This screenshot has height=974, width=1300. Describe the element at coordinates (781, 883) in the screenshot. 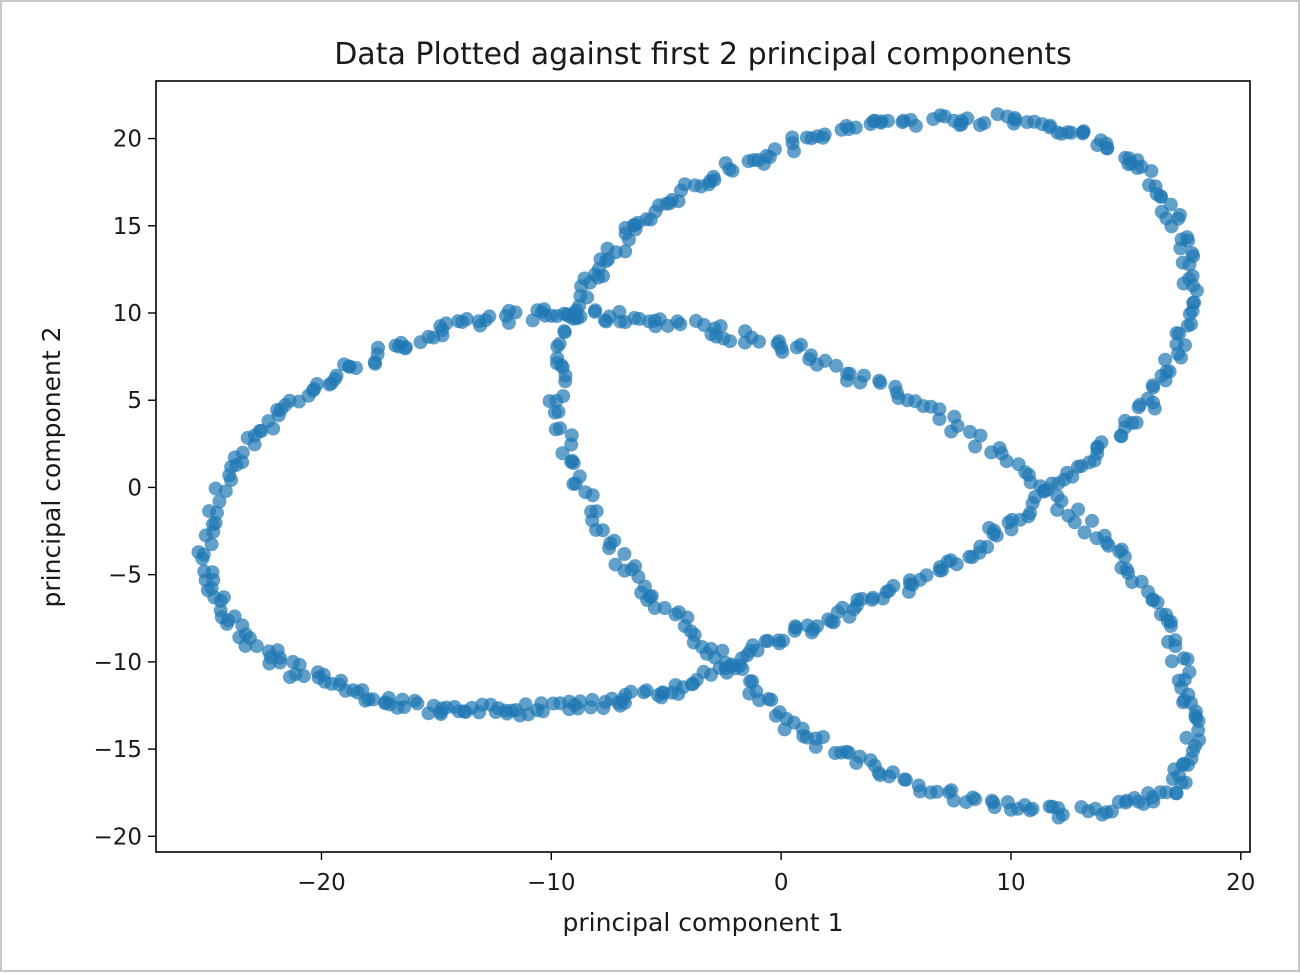

I see `x-tick-label: 0` at that location.